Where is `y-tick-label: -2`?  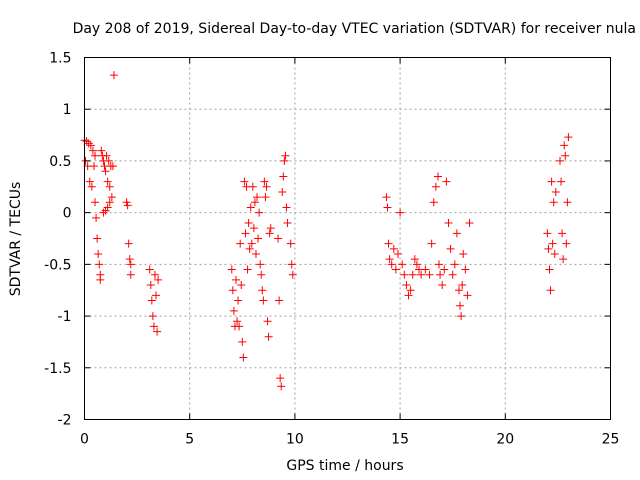 y-tick-label: -2 is located at coordinates (65, 421).